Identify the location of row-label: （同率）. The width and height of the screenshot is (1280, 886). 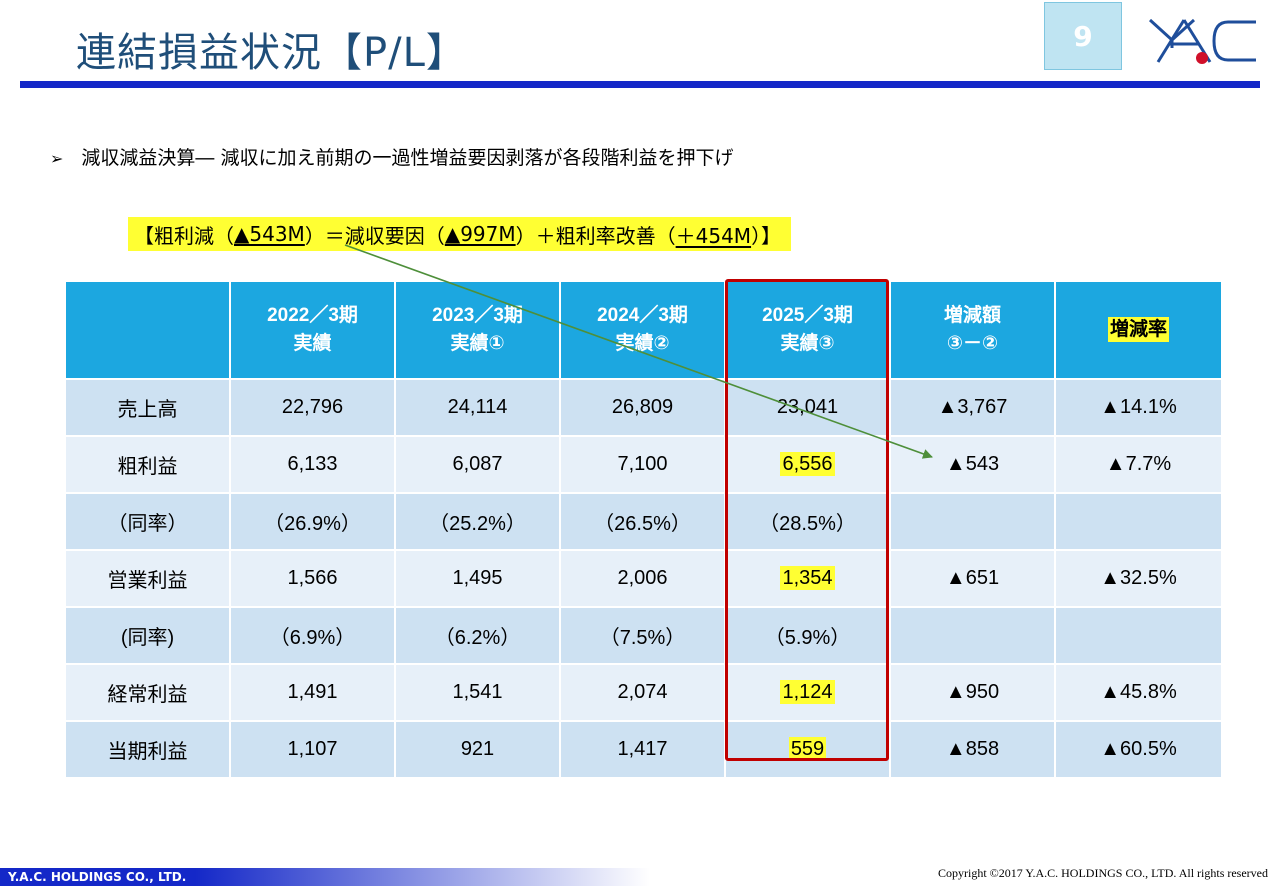
(147, 521).